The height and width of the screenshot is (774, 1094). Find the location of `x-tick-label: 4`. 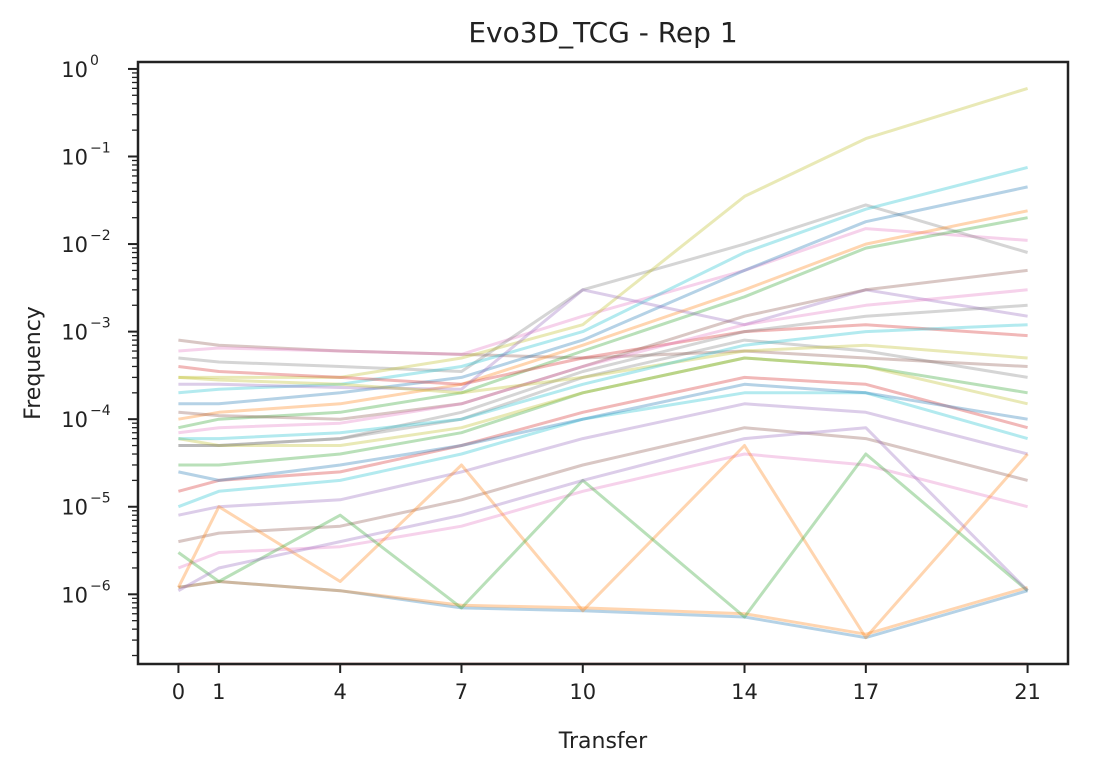

x-tick-label: 4 is located at coordinates (339, 692).